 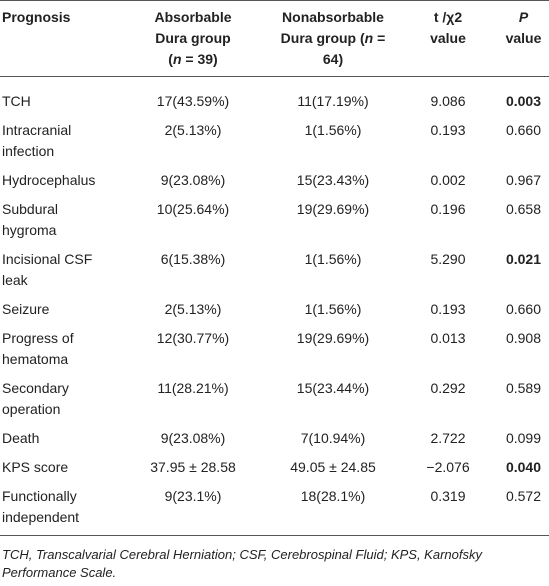 What do you see at coordinates (35, 467) in the screenshot?
I see `table-cell: KPS score` at bounding box center [35, 467].